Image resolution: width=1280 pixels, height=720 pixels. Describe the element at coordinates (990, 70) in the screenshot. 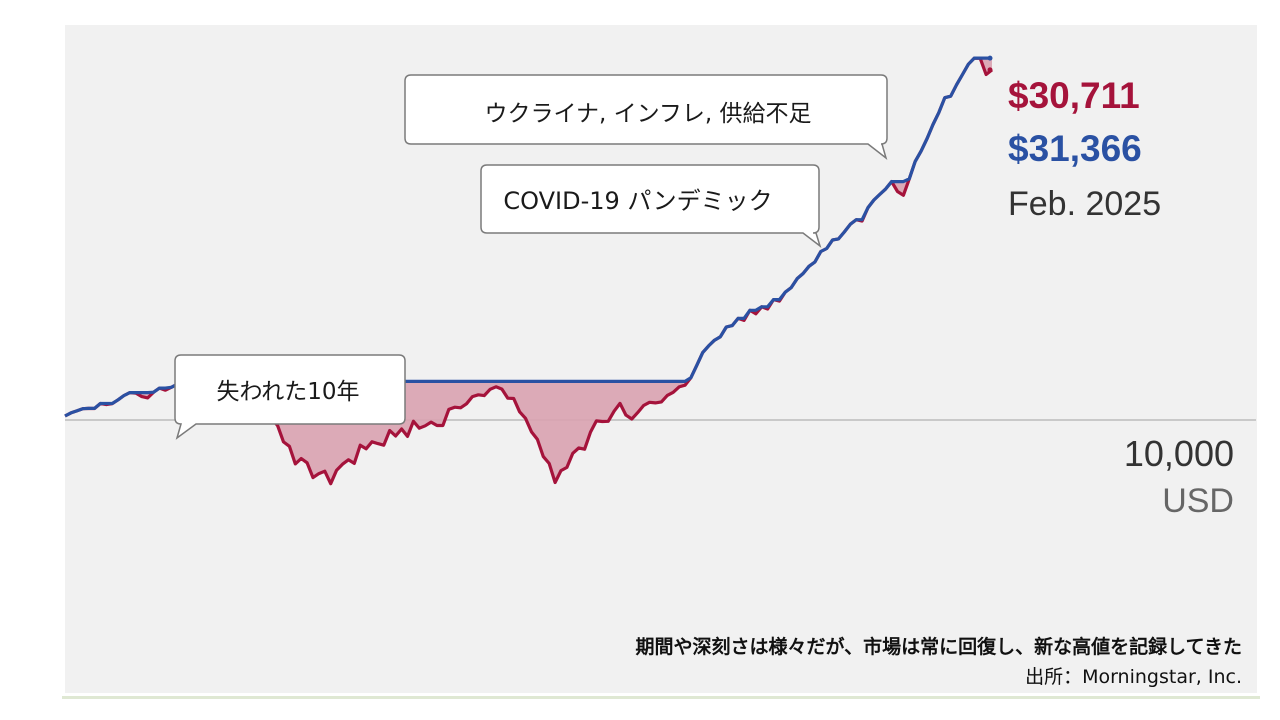

I see `red-end-marker` at that location.